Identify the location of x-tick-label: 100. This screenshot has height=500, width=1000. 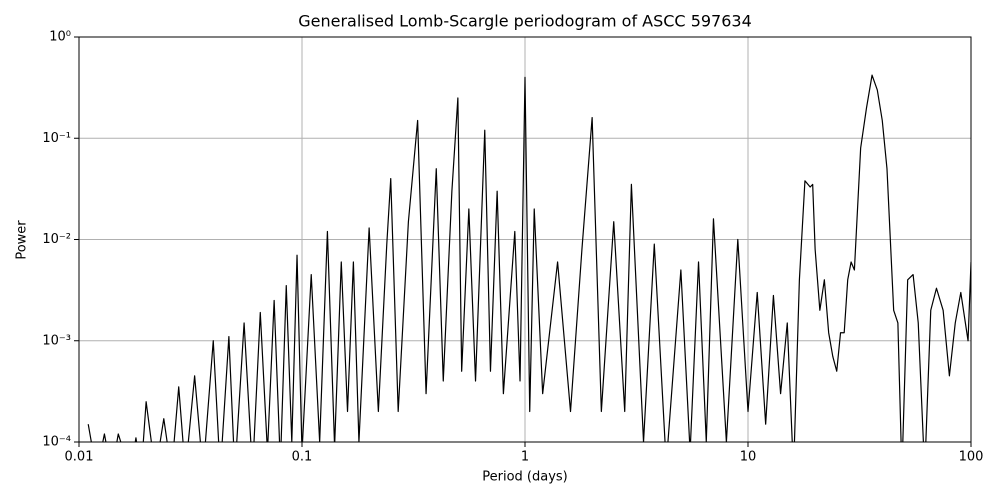
(971, 457).